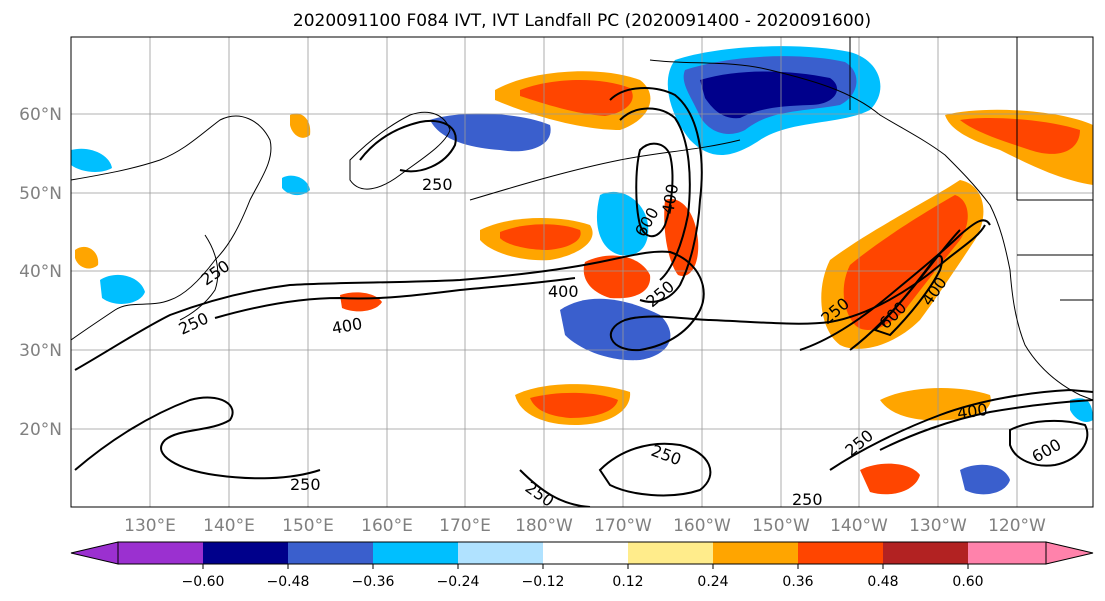  I want to click on negative-anomaly-central, so click(615, 329).